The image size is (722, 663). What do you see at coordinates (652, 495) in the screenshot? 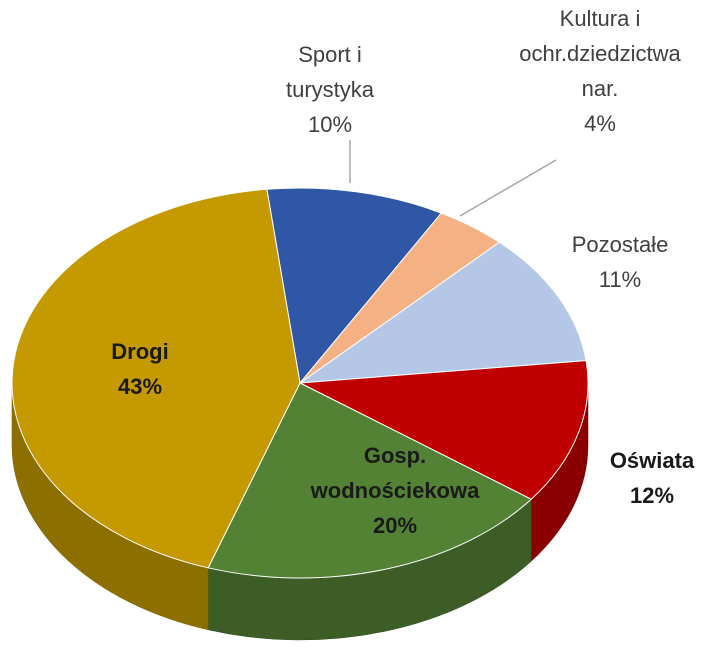
I see `slice-value-label: 12%` at bounding box center [652, 495].